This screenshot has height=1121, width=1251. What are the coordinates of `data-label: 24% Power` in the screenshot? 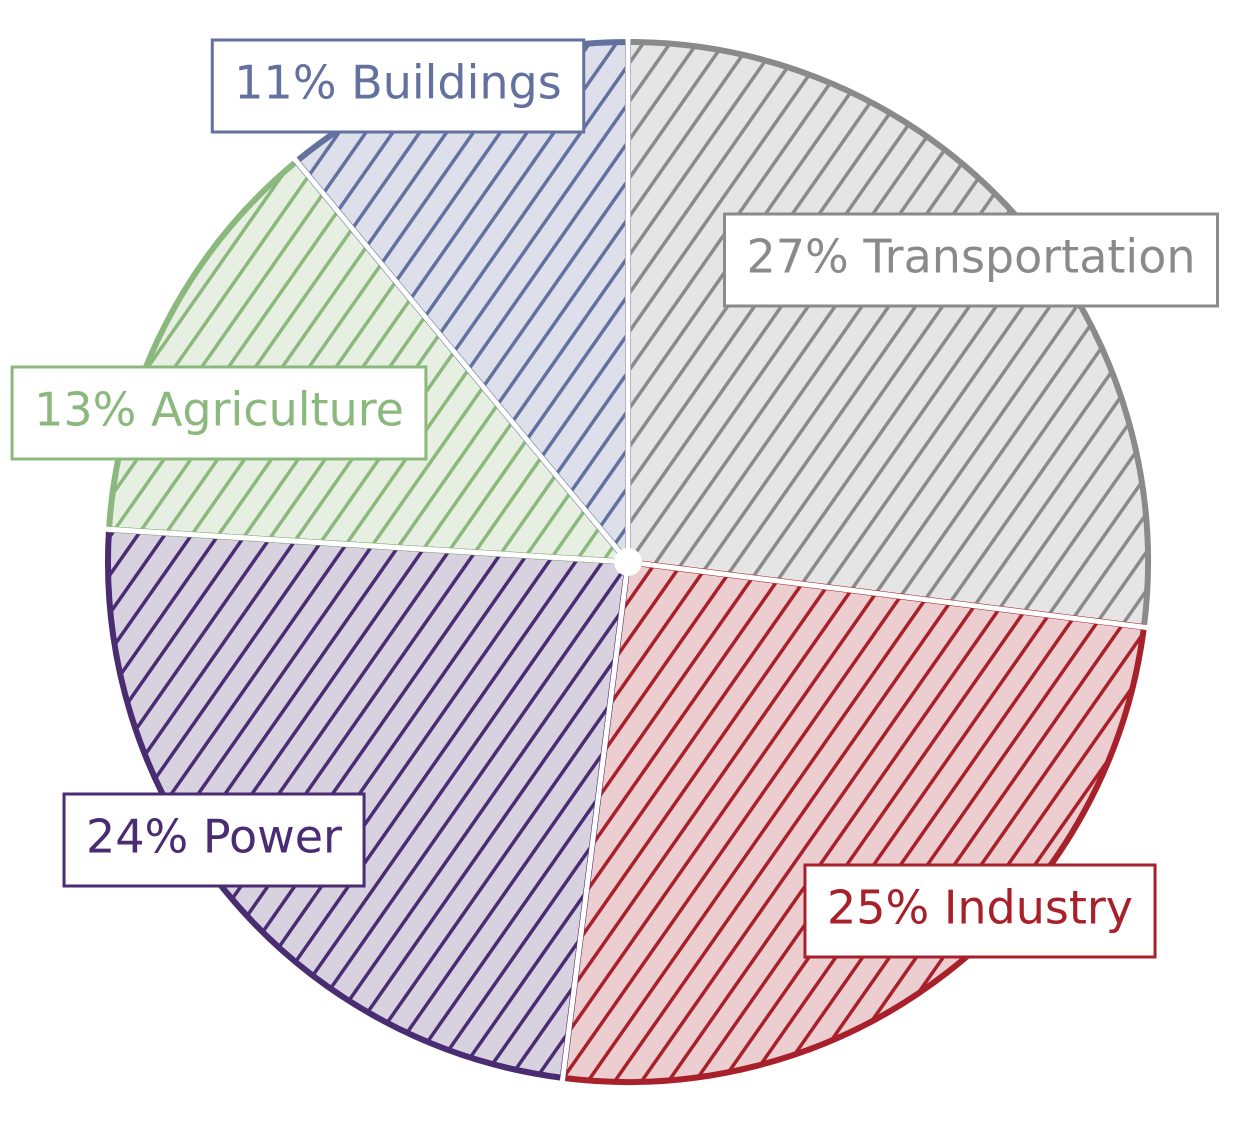 It's located at (214, 840).